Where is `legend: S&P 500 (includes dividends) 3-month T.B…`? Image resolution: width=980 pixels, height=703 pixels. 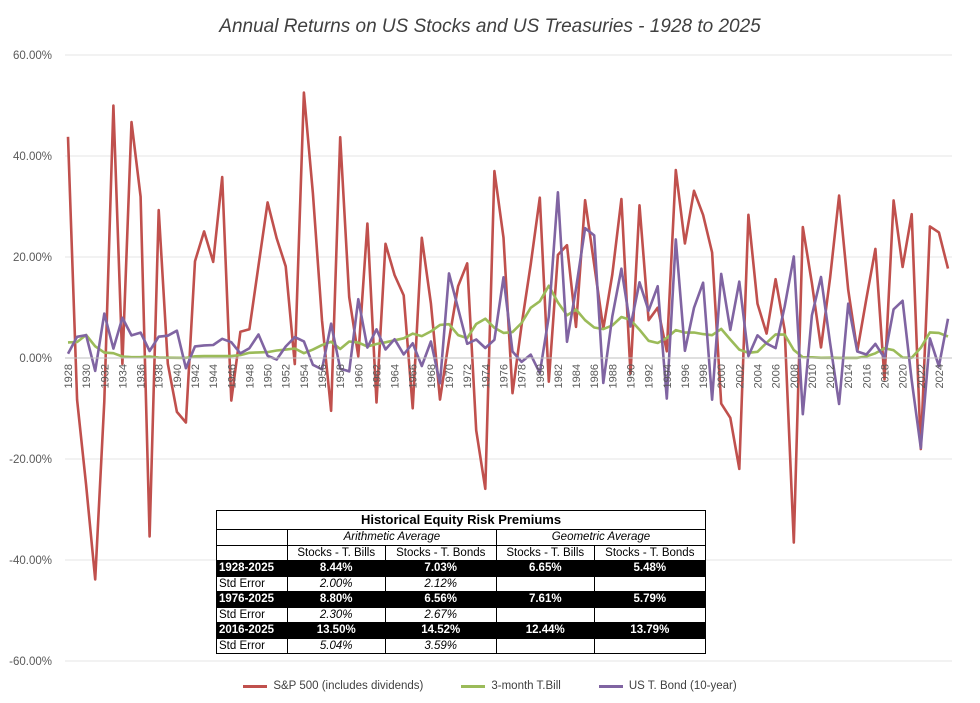
legend: S&P 500 (includes dividends) 3-month T.B… is located at coordinates (490, 686).